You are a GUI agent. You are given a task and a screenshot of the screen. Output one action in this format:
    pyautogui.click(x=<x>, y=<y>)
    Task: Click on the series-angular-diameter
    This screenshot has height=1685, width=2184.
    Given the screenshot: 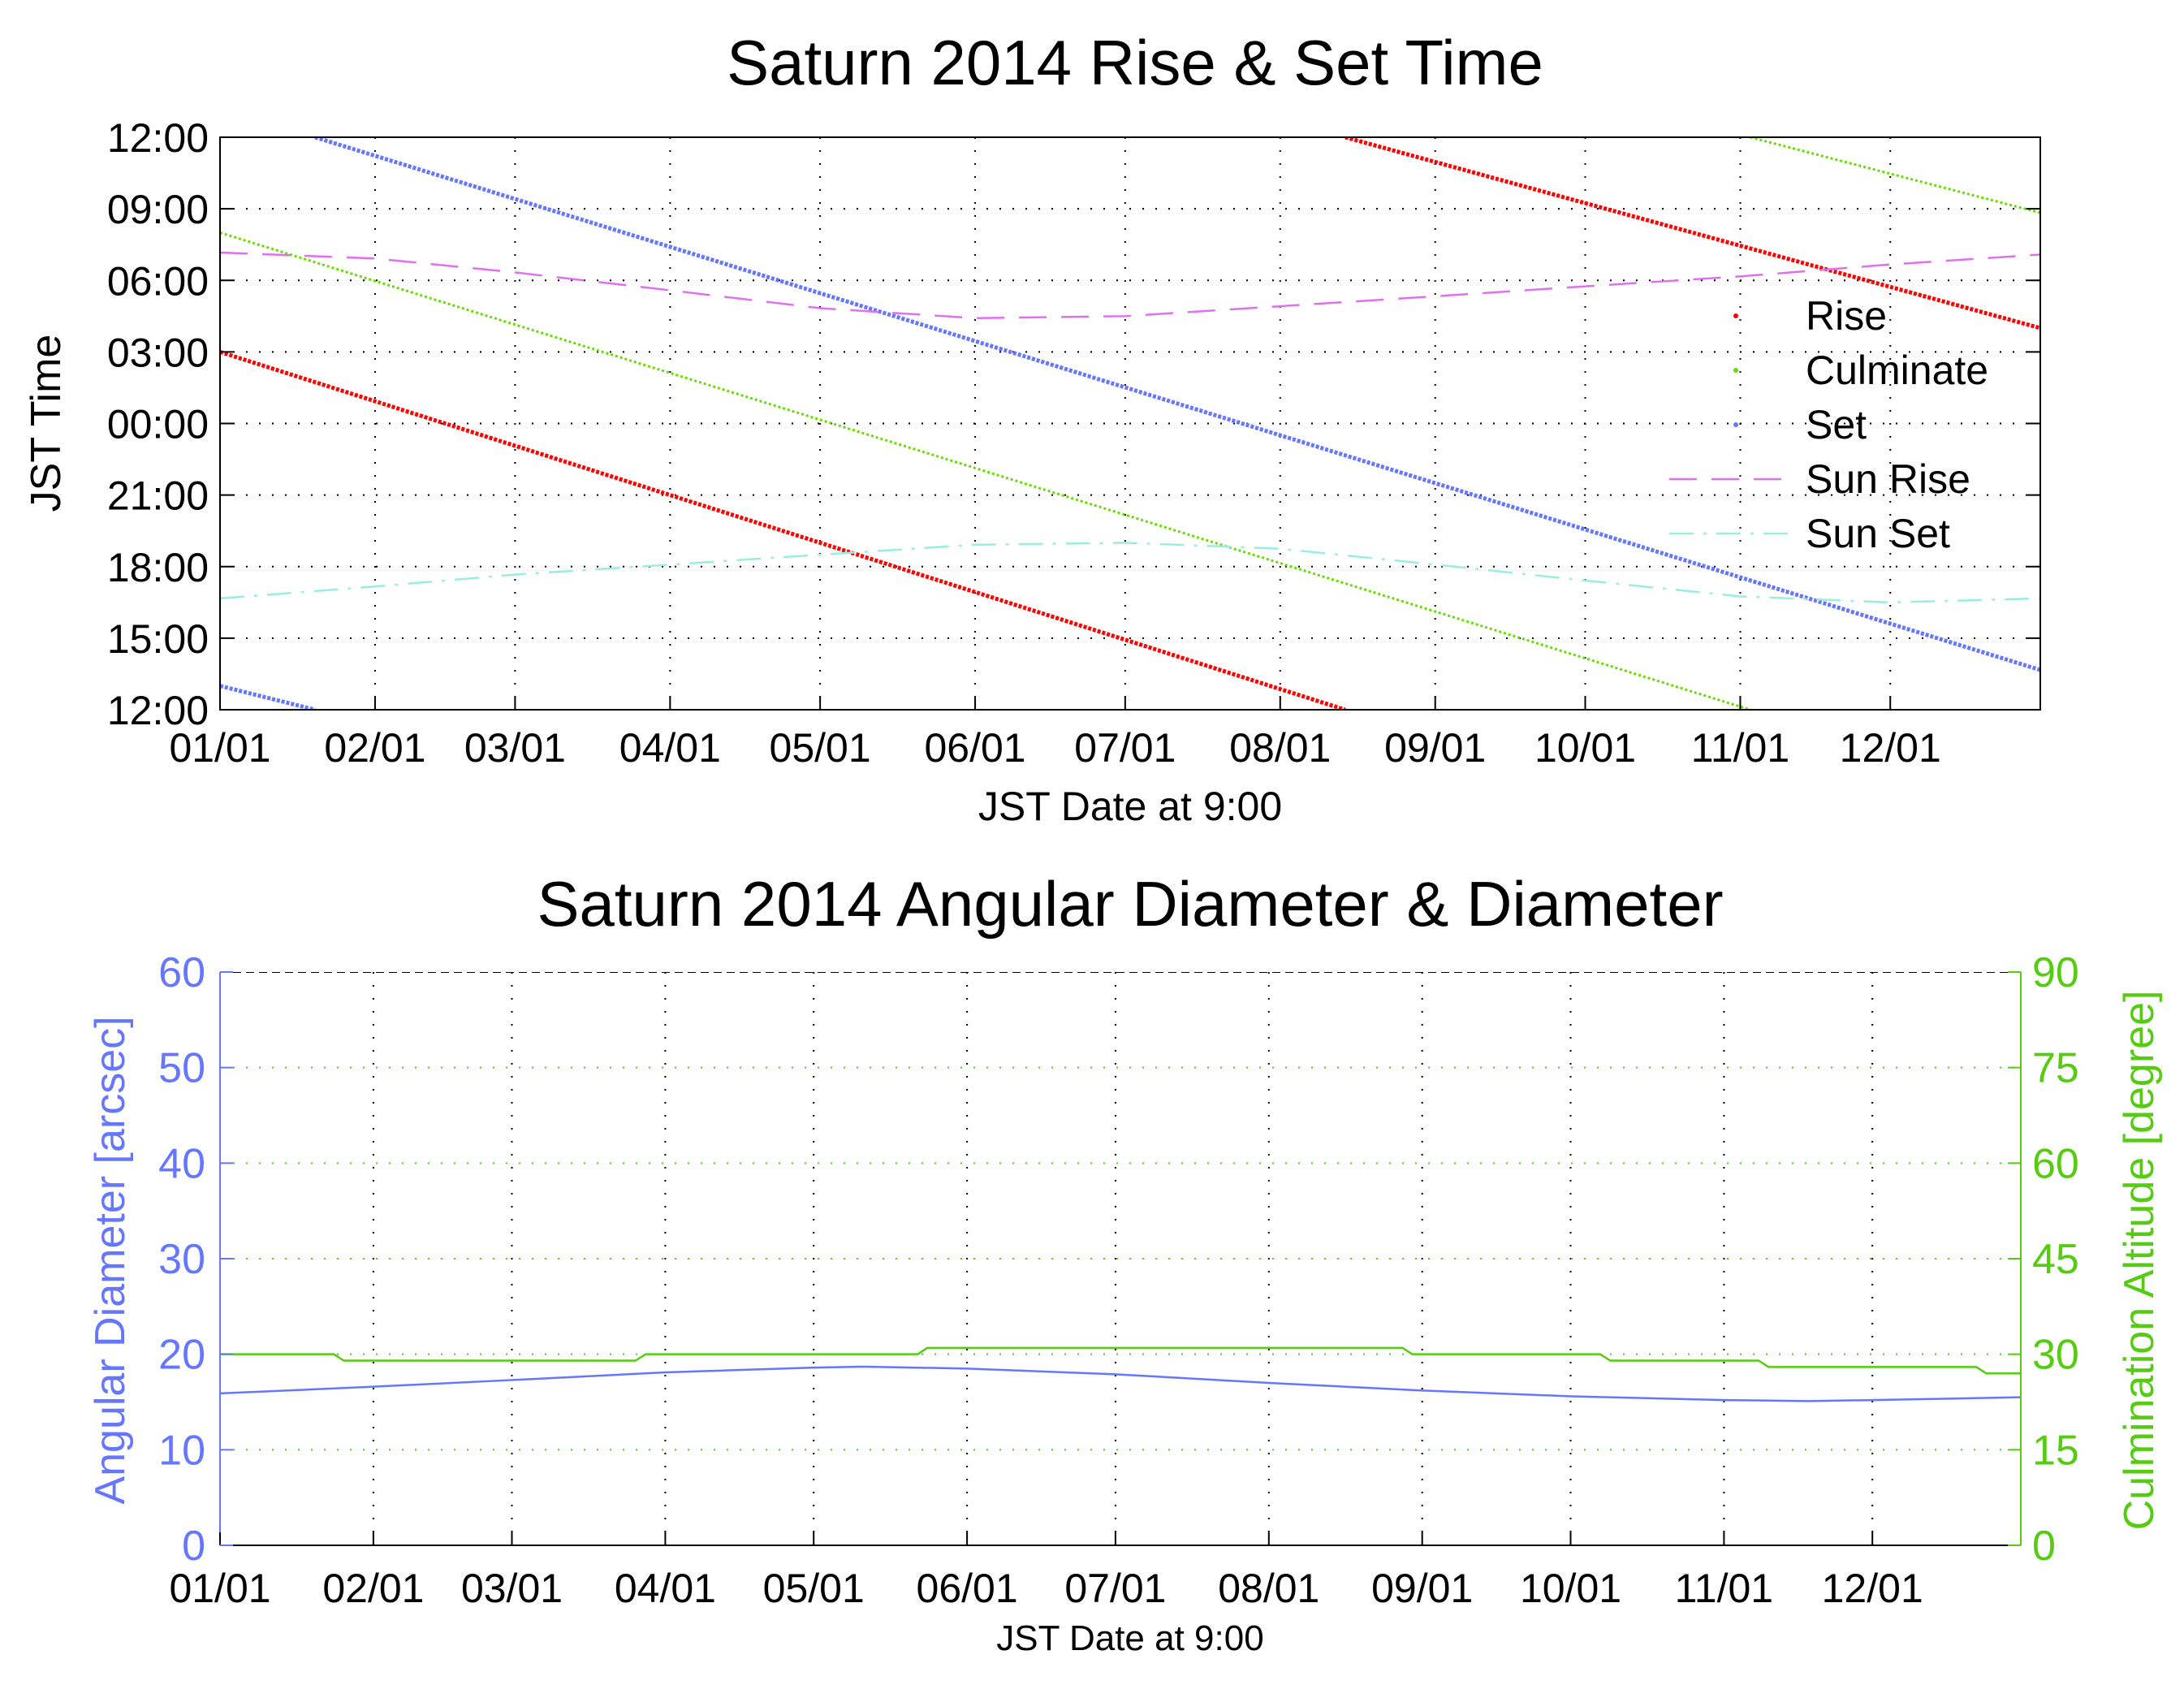 What is the action you would take?
    pyautogui.click(x=1120, y=1383)
    